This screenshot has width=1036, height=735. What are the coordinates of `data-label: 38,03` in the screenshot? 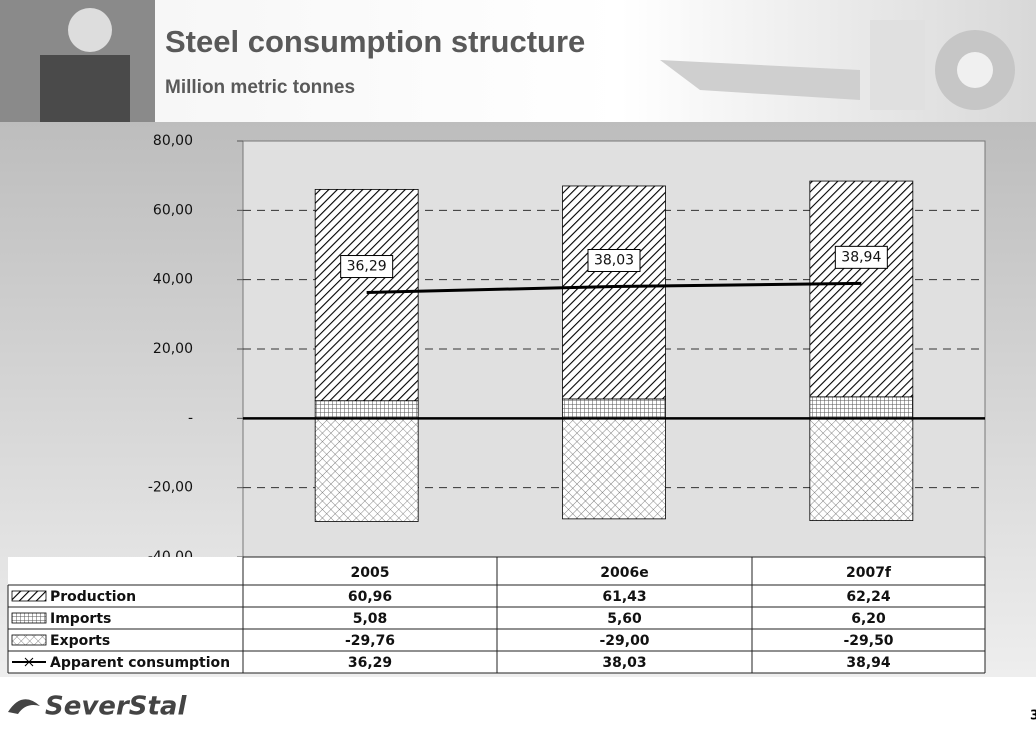 It's located at (614, 260).